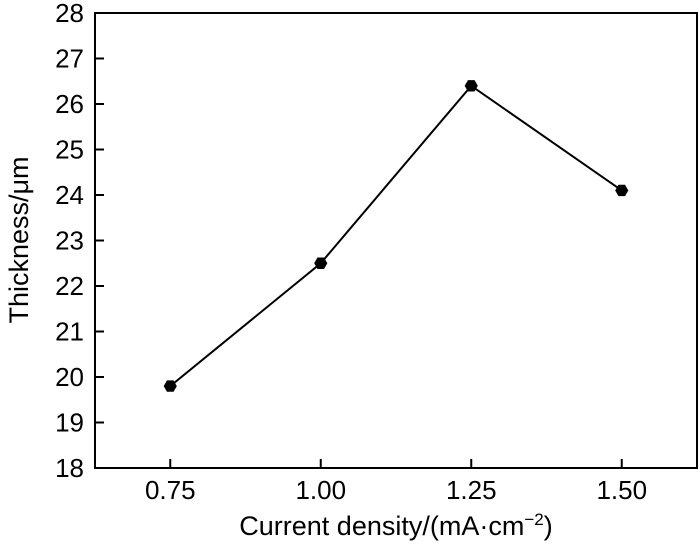  What do you see at coordinates (69, 14) in the screenshot?
I see `y-tick-label: 28` at bounding box center [69, 14].